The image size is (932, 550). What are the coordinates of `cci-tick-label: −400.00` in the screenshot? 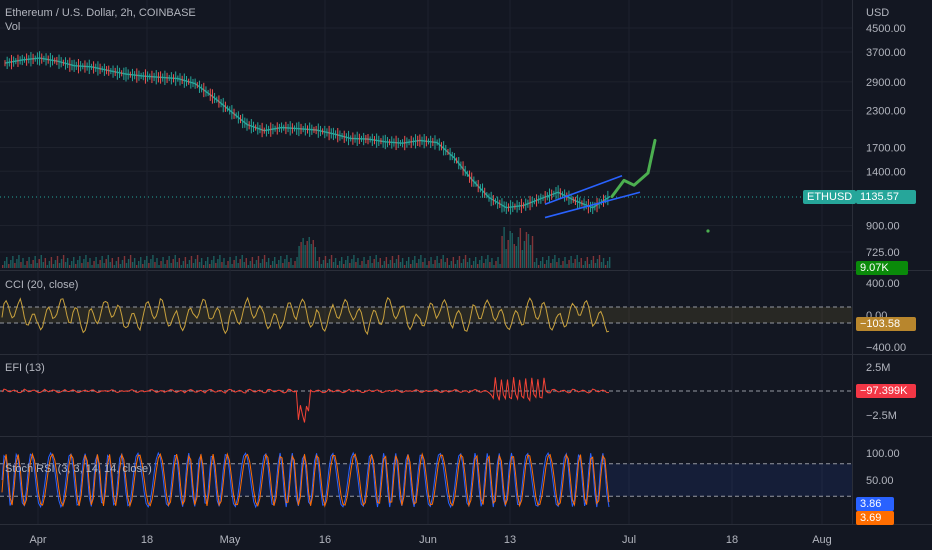 It's located at (886, 348).